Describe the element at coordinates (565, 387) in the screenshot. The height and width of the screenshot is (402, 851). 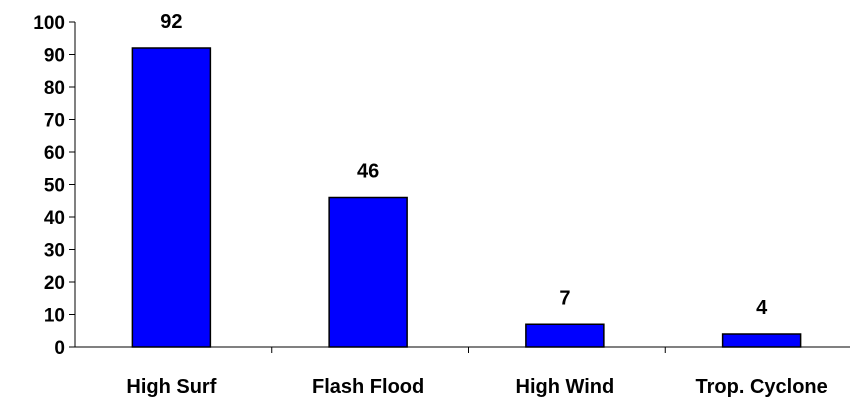
I see `x-category-label: High Wind` at that location.